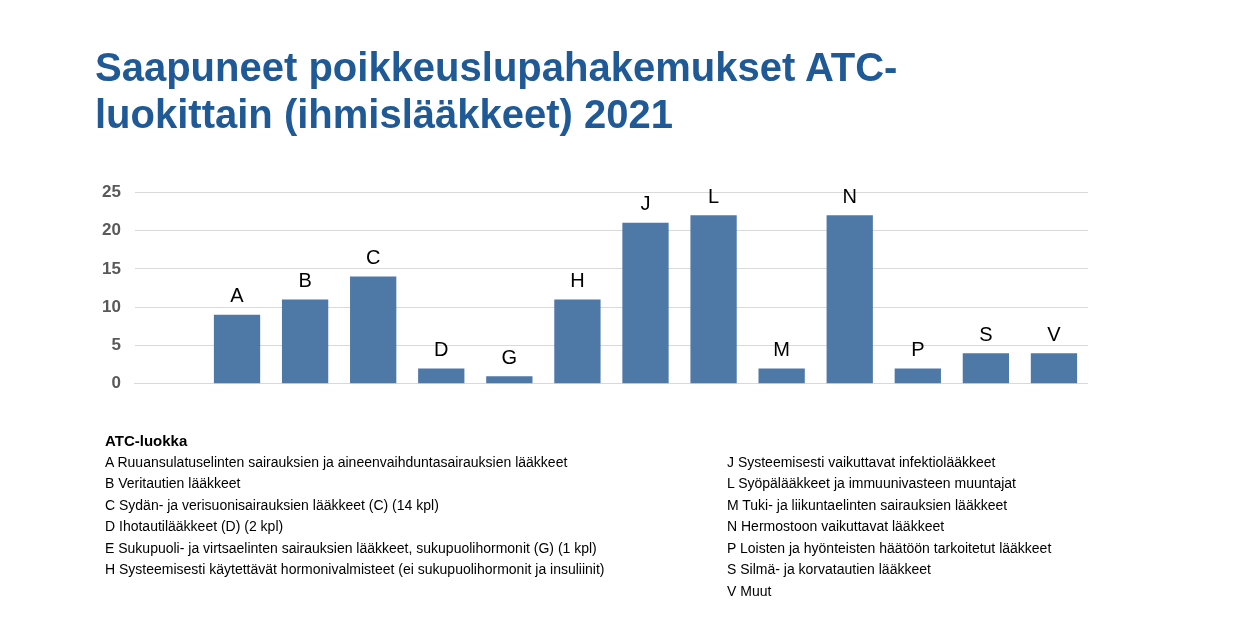 This screenshot has height=619, width=1250. Describe the element at coordinates (577, 280) in the screenshot. I see `data-label: H` at that location.